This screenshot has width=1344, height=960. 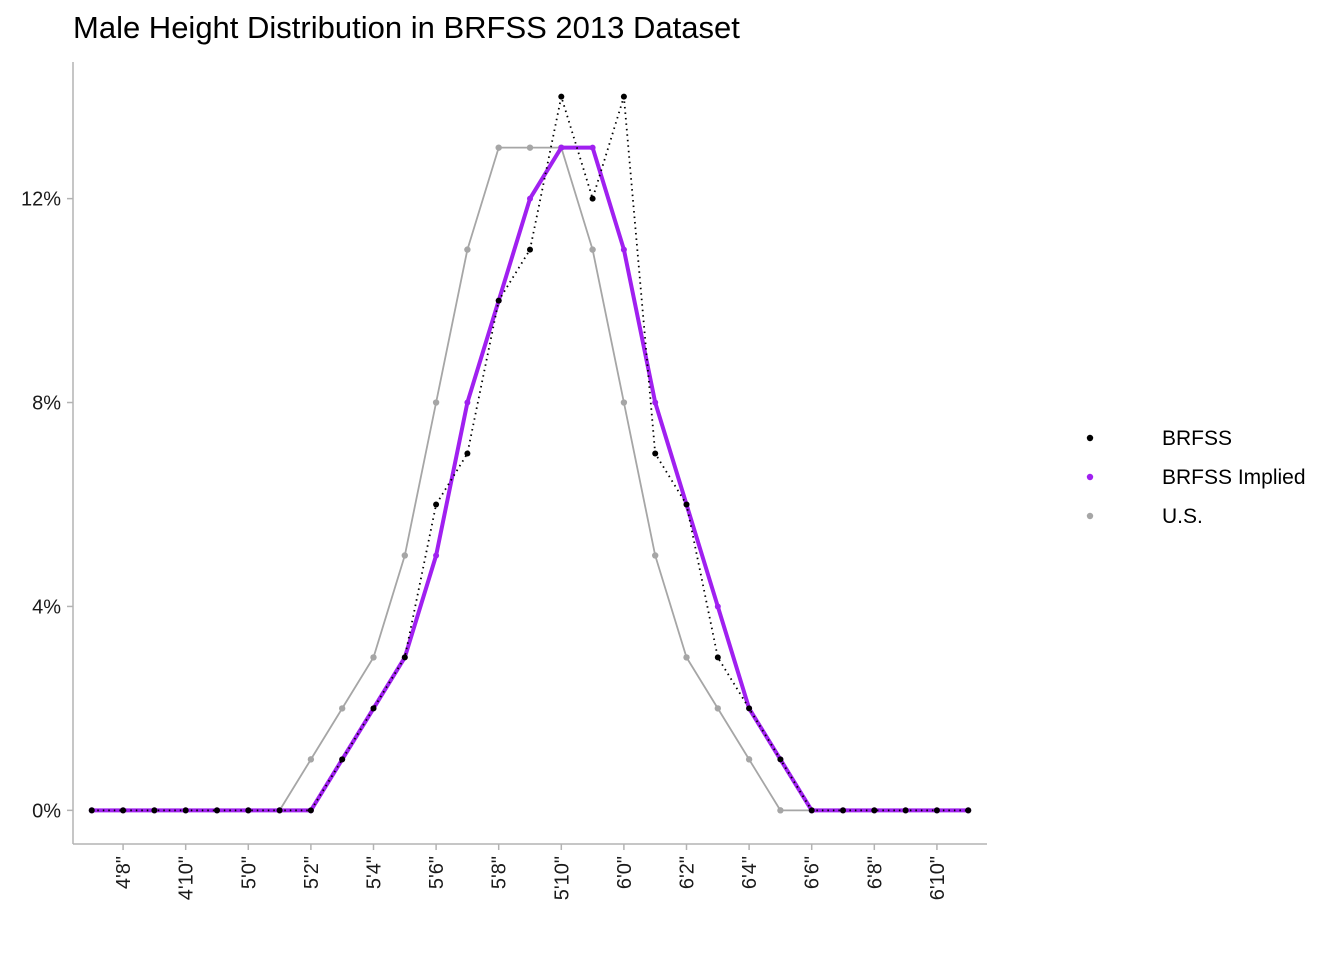 What do you see at coordinates (938, 878) in the screenshot?
I see `x-tick-label: 6'10"` at bounding box center [938, 878].